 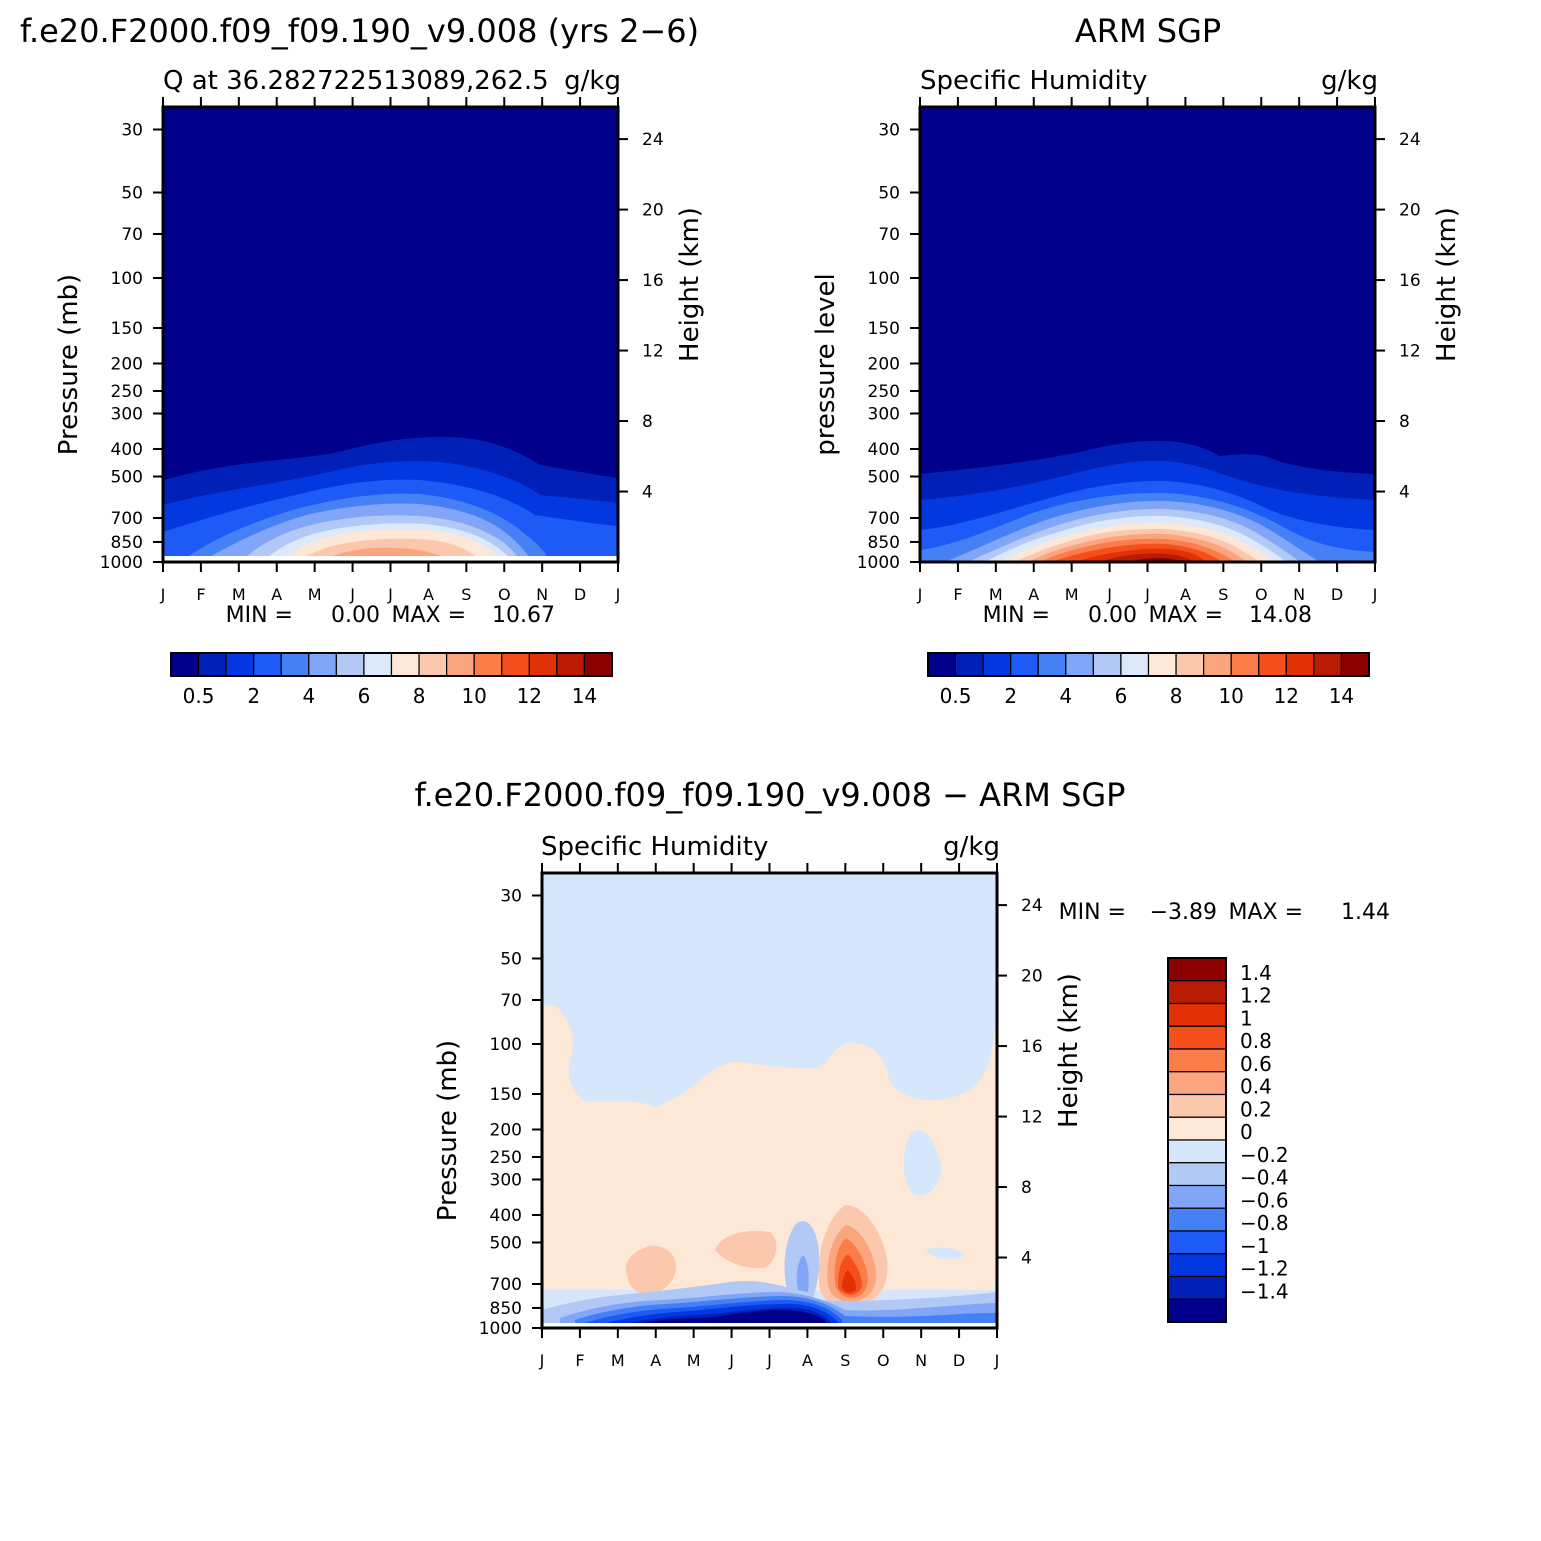 What do you see at coordinates (746, 1249) in the screenshot?
I see `diff-positive-lobe-jun` at bounding box center [746, 1249].